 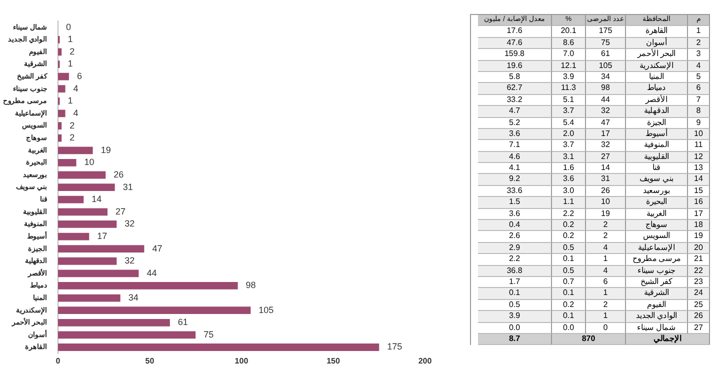 What do you see at coordinates (515, 112) in the screenshot?
I see `text: 4.7` at bounding box center [515, 112].